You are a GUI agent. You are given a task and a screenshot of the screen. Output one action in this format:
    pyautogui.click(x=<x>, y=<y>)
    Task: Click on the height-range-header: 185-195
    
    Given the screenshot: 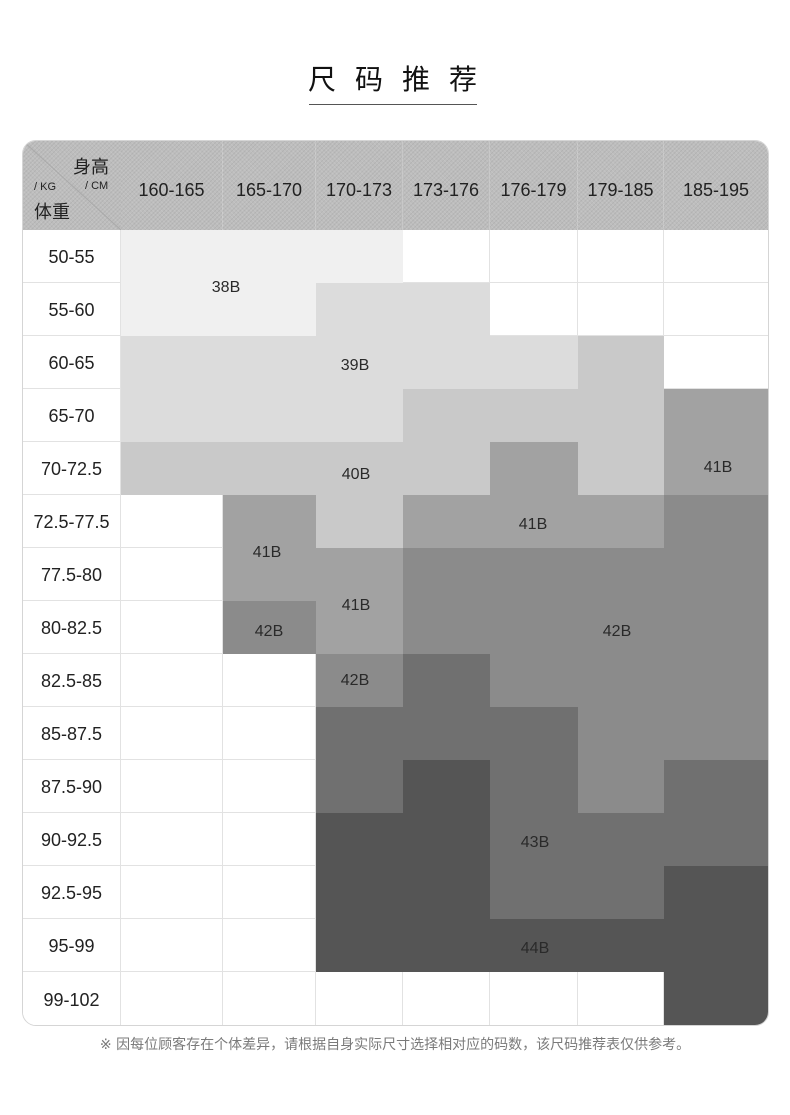 What is the action you would take?
    pyautogui.click(x=716, y=185)
    